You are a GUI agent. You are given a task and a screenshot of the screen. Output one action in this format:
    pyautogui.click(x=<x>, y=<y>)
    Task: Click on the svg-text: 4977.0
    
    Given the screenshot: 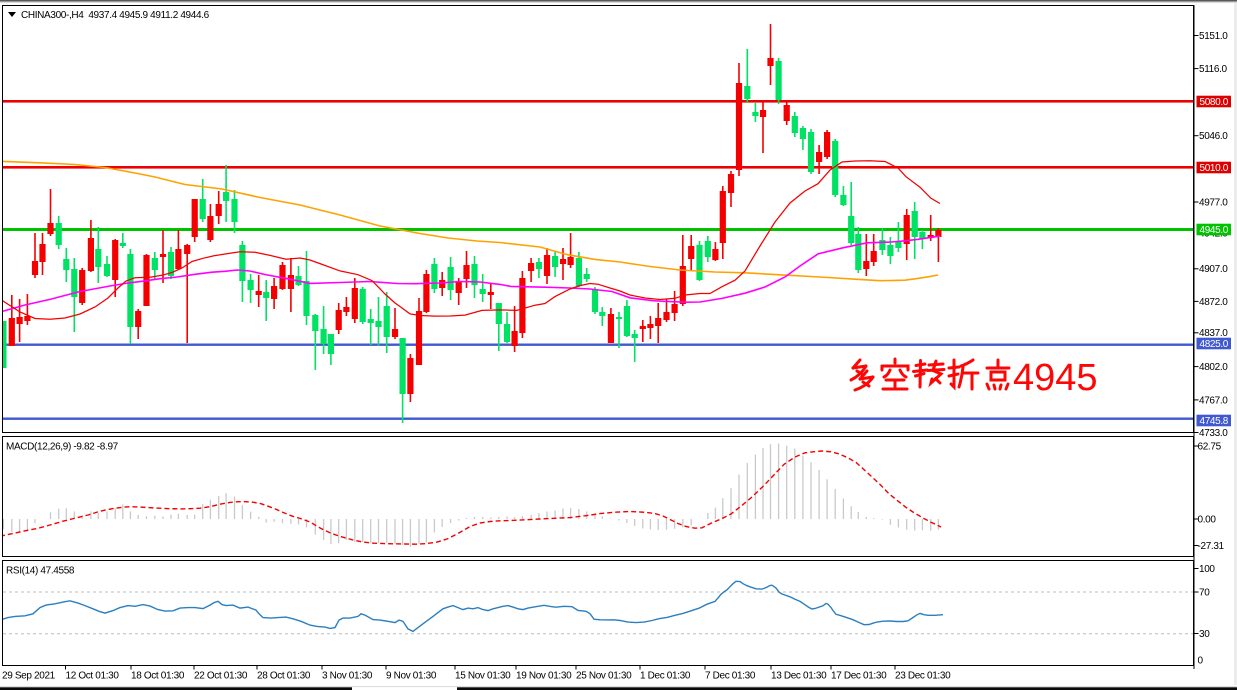 What is the action you would take?
    pyautogui.click(x=1213, y=202)
    